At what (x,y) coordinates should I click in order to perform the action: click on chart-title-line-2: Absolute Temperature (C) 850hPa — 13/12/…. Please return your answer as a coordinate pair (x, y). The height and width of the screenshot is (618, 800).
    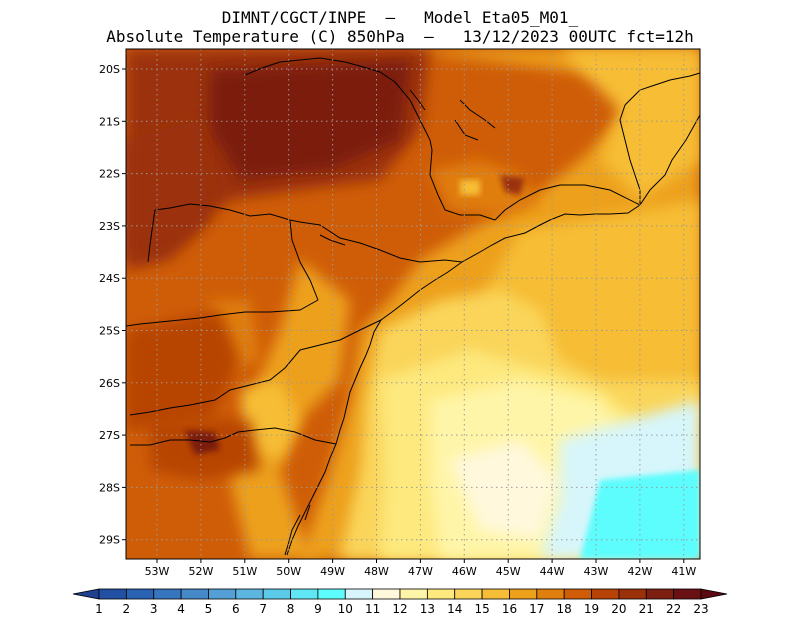
    Looking at the image, I should click on (400, 36).